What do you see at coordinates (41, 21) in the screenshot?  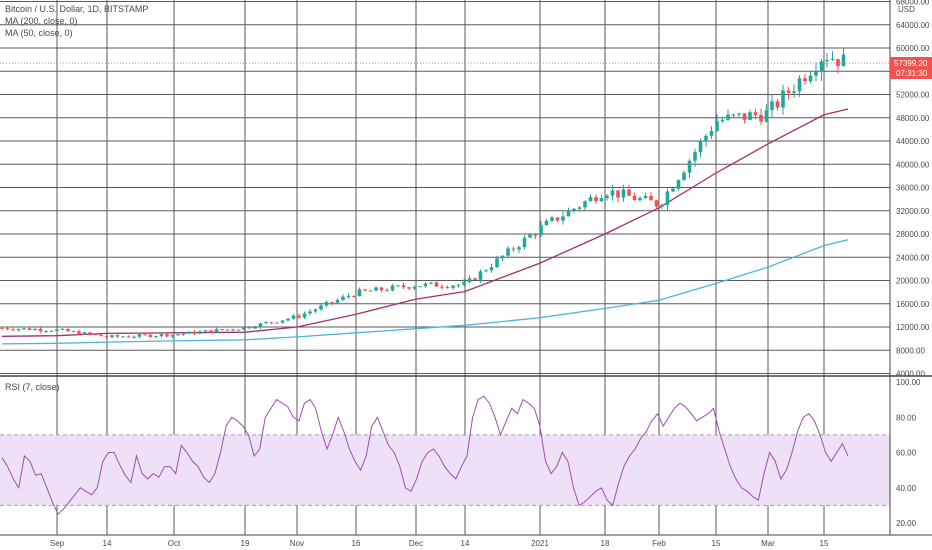 I see `legend-ma200: MA (200, close, 0)` at bounding box center [41, 21].